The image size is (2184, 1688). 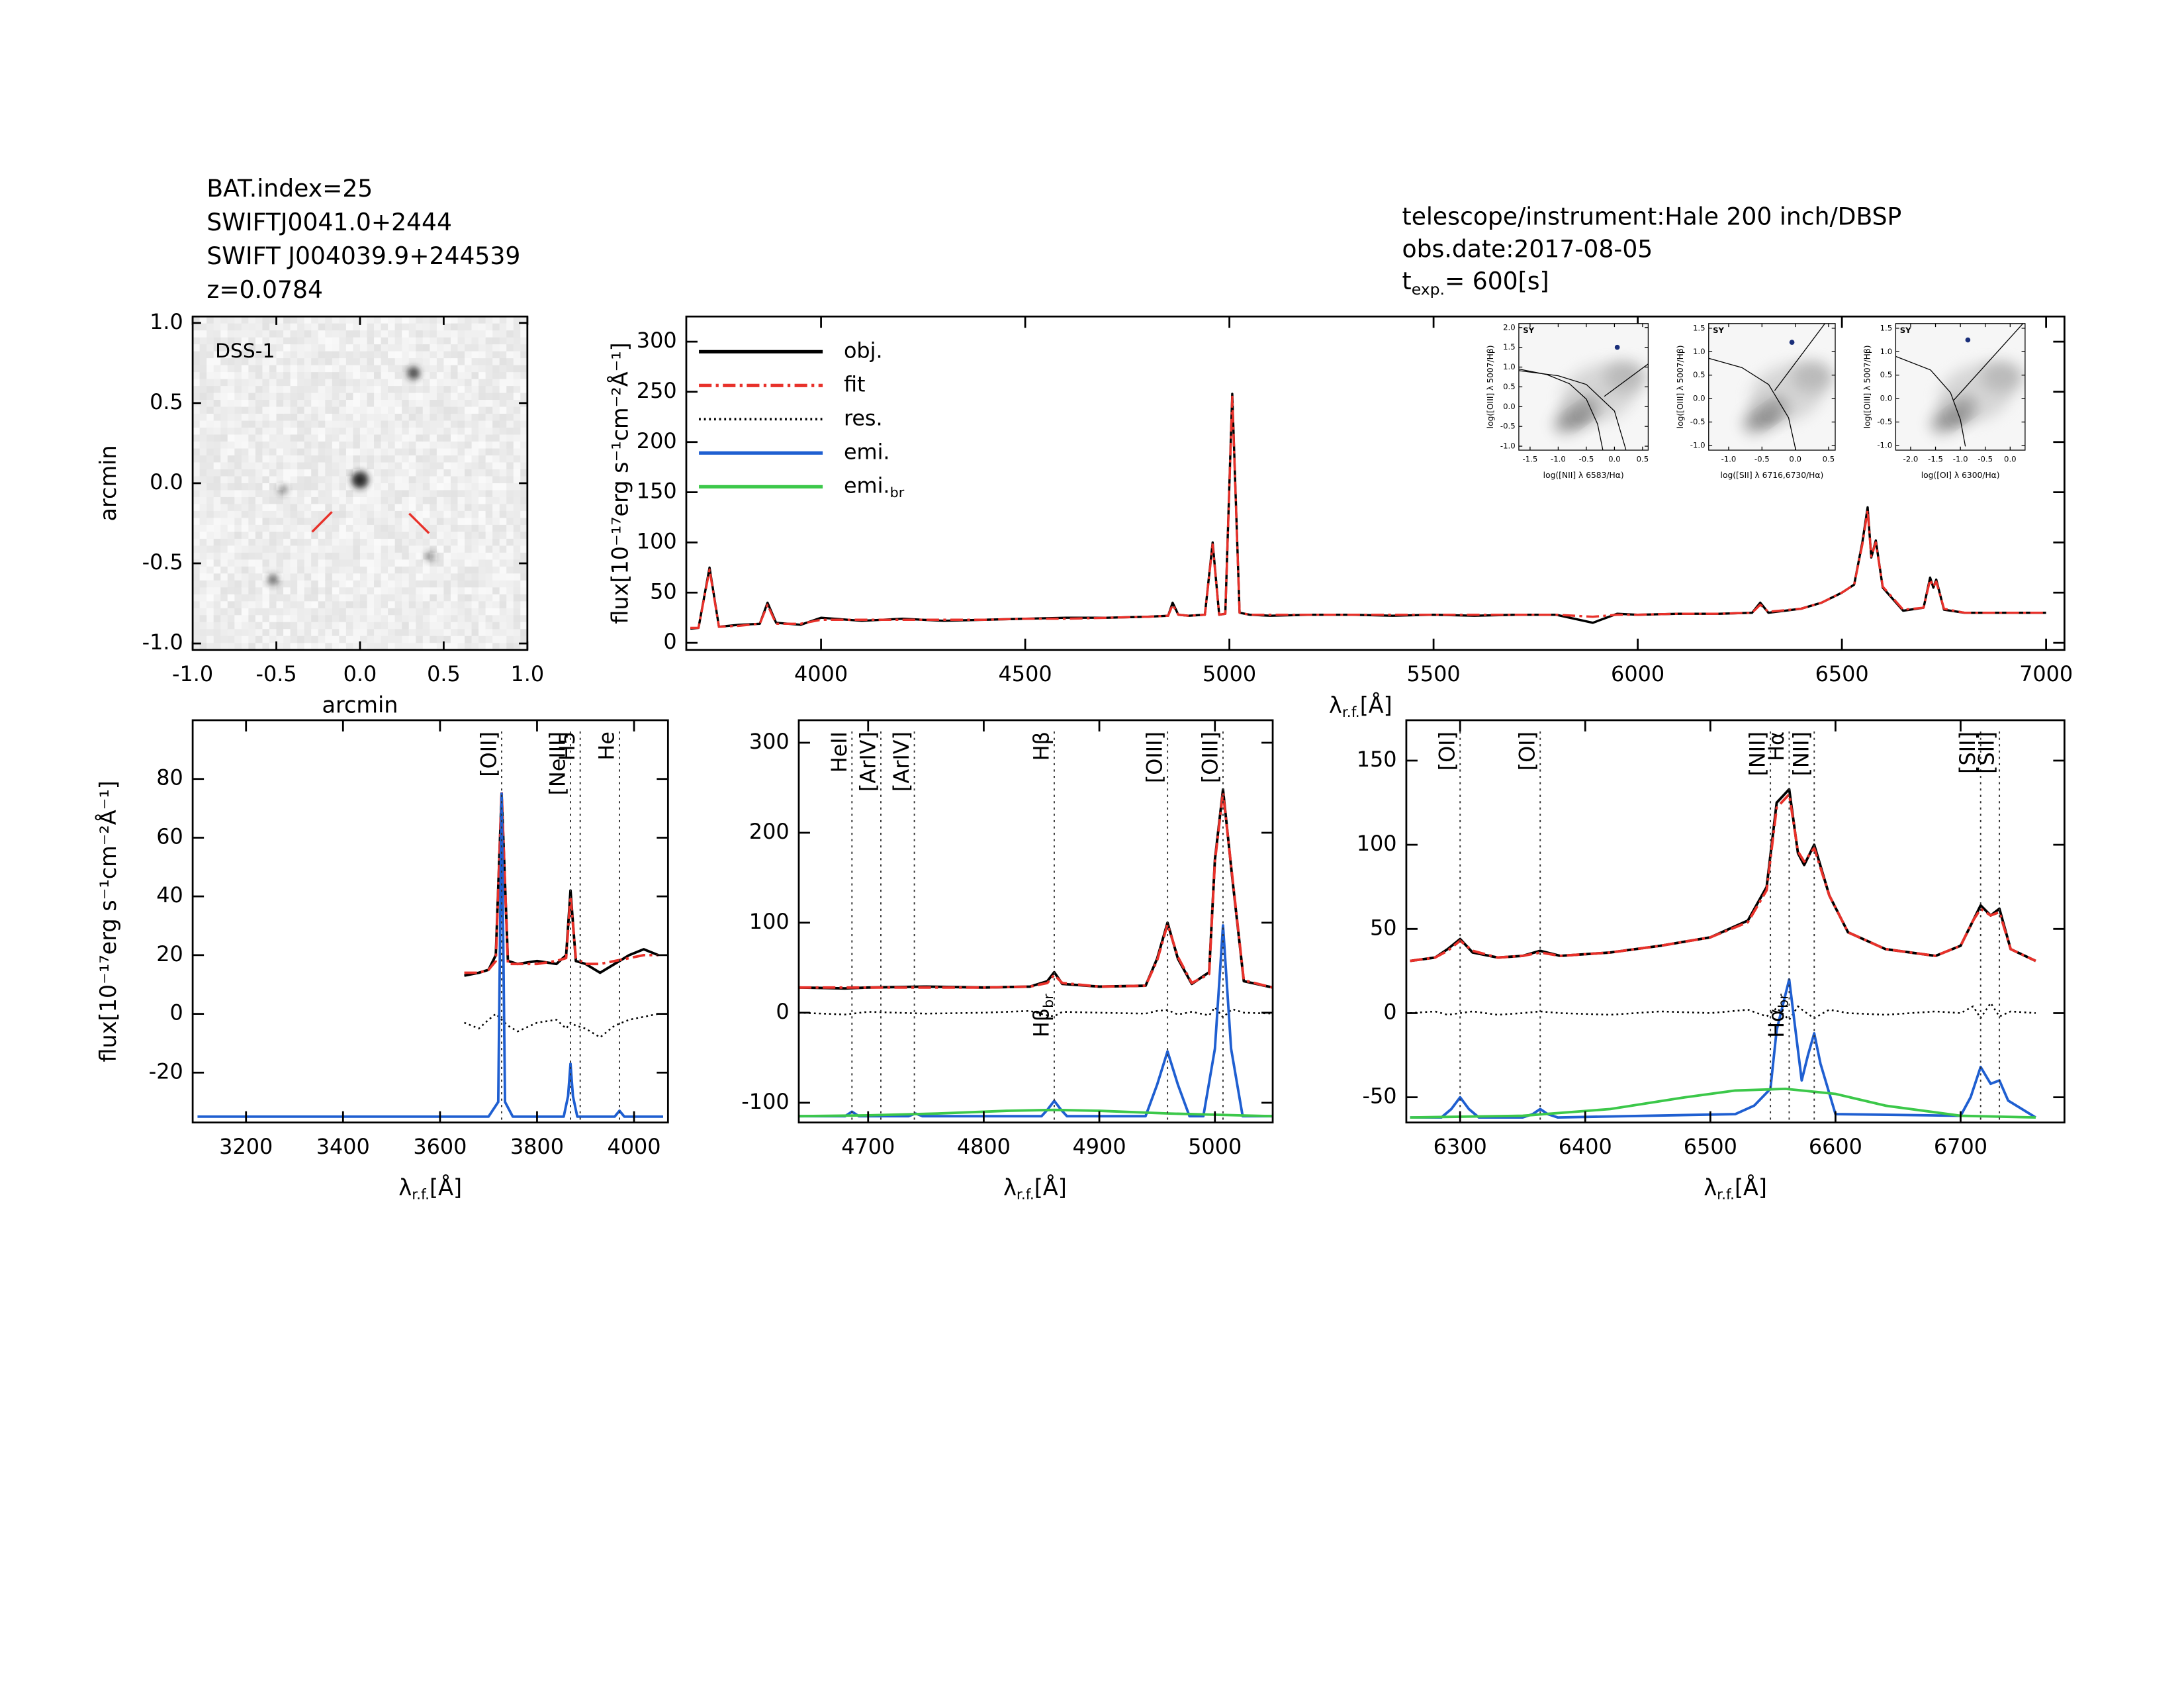 I want to click on x-tick-label: 4000, so click(x=821, y=673).